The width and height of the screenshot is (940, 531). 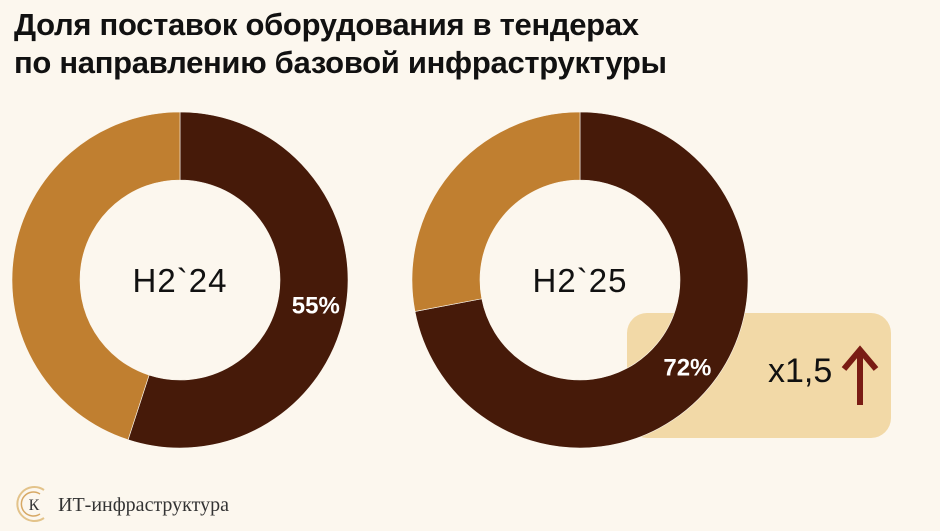 What do you see at coordinates (800, 371) in the screenshot?
I see `growth-label: x1,5` at bounding box center [800, 371].